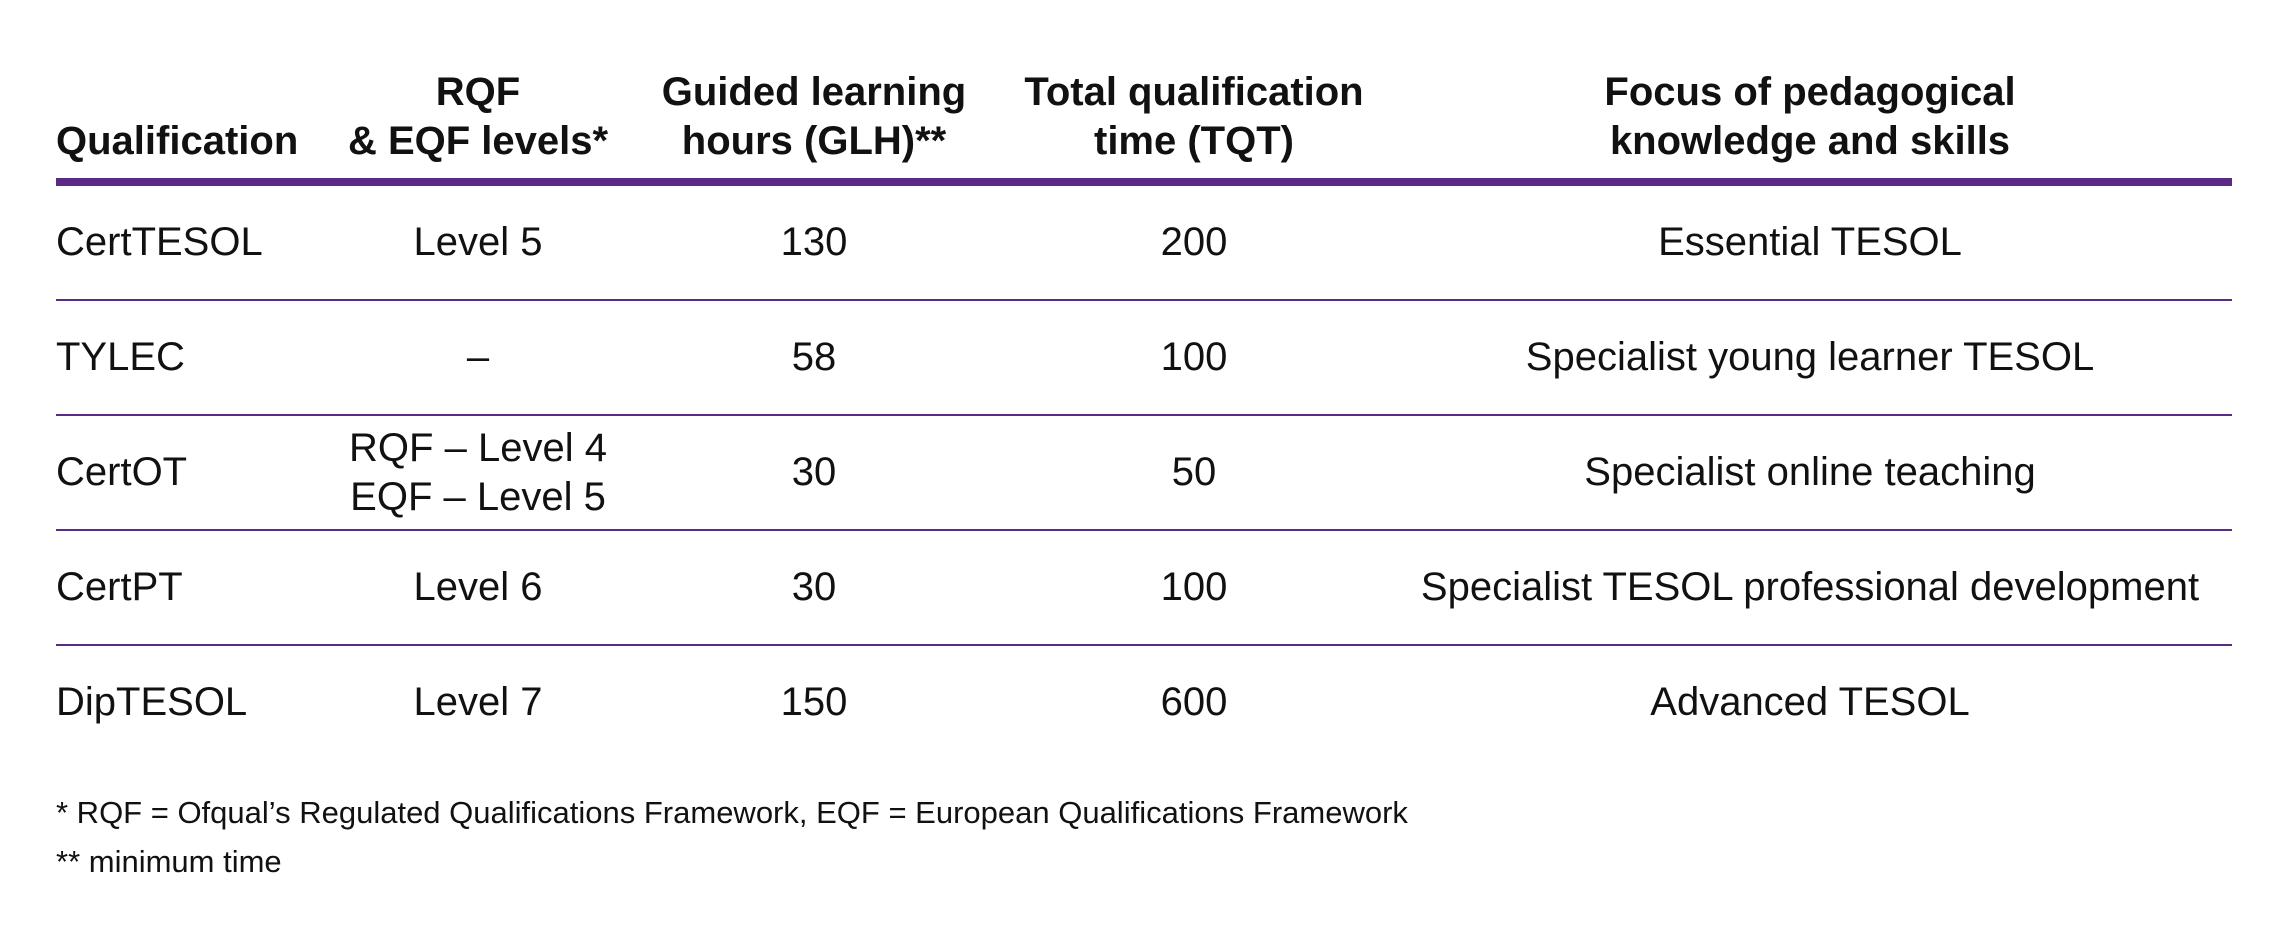 The image size is (2283, 946). I want to click on header-glh-line-2: hours (GLH)**, so click(814, 141).